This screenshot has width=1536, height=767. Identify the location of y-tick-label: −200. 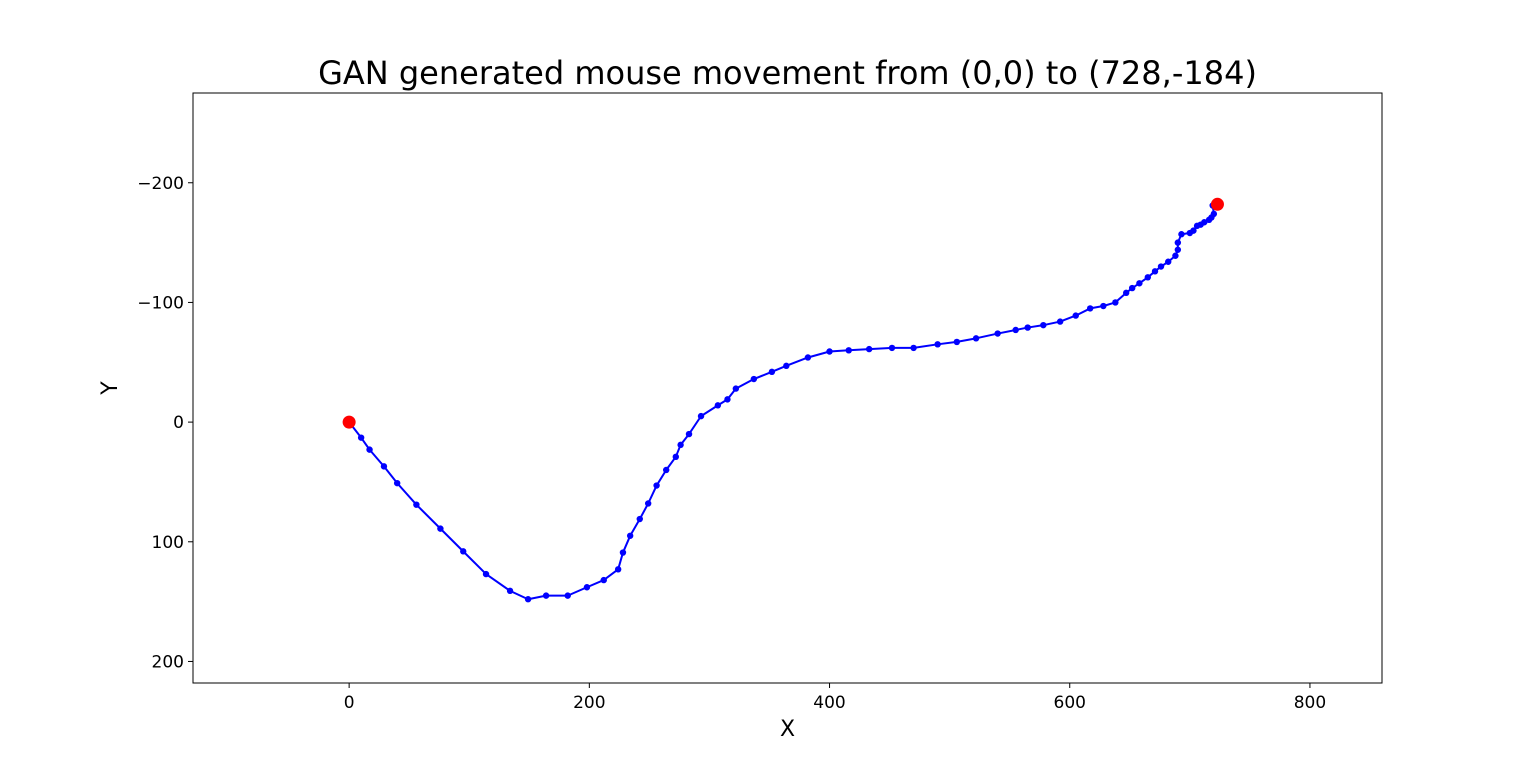
(160, 184).